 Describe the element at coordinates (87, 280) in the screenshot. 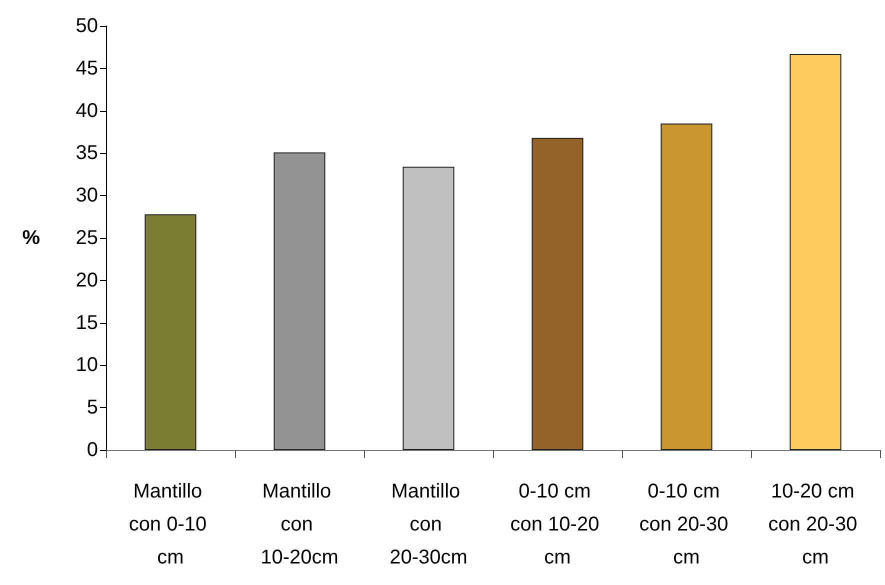

I see `y-tick-label: 20` at that location.